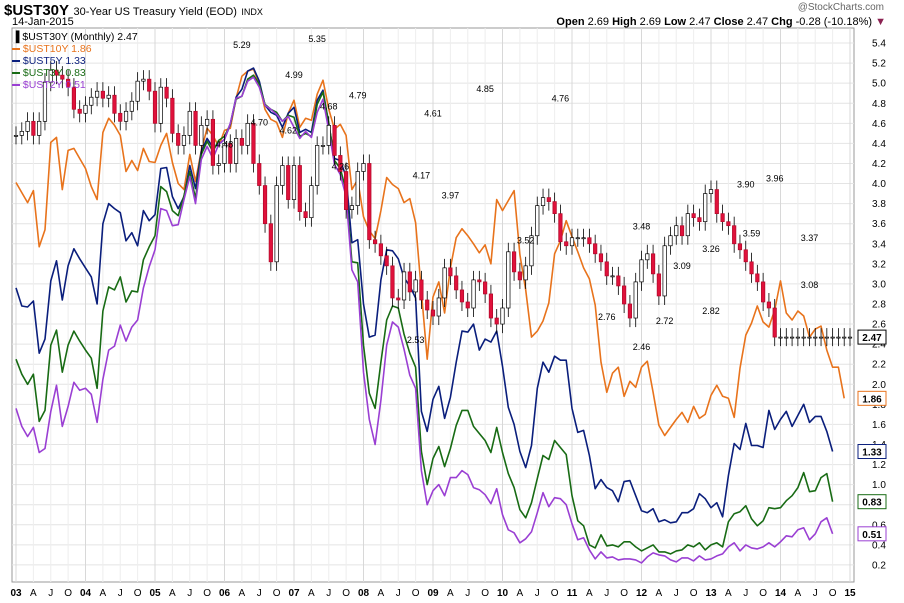 The image size is (904, 603). Describe the element at coordinates (650, 22) in the screenshot. I see `high-value: 2.69` at that location.